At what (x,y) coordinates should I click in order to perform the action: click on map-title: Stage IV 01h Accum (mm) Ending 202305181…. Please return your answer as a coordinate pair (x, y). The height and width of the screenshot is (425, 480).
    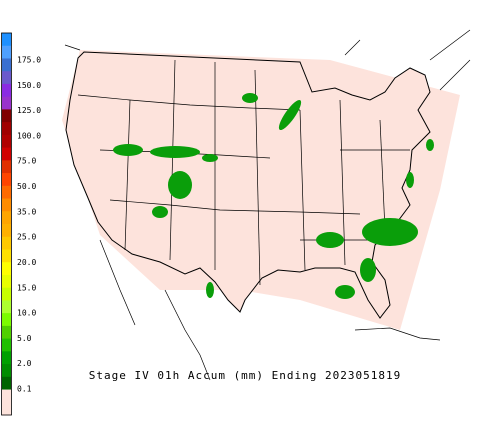
    Looking at the image, I should click on (245, 375).